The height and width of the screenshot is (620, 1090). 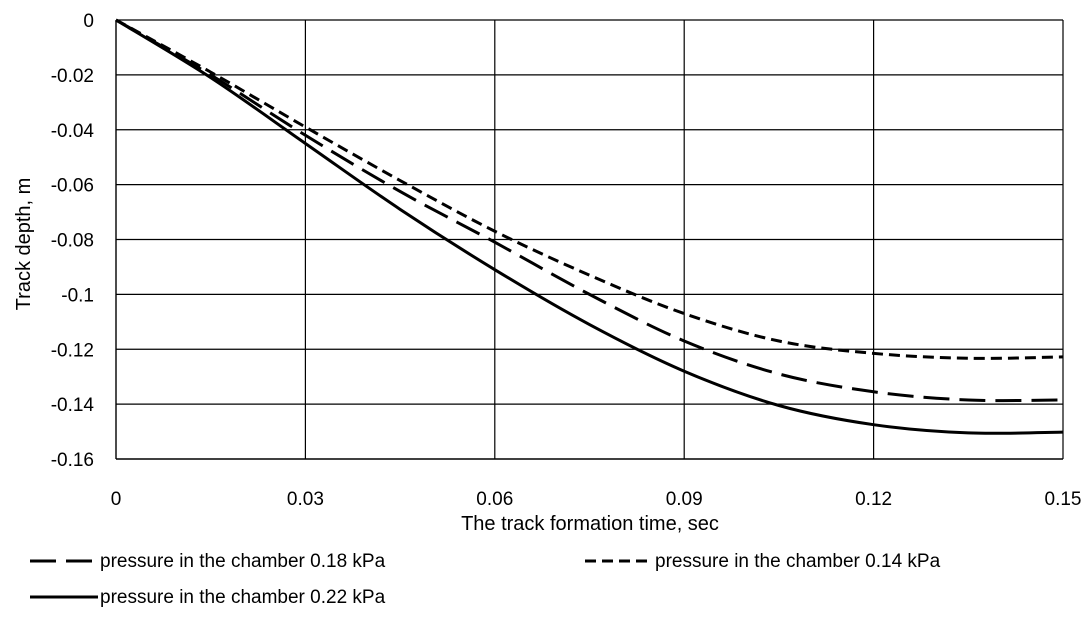 I want to click on x-tick-label: 0, so click(x=116, y=499).